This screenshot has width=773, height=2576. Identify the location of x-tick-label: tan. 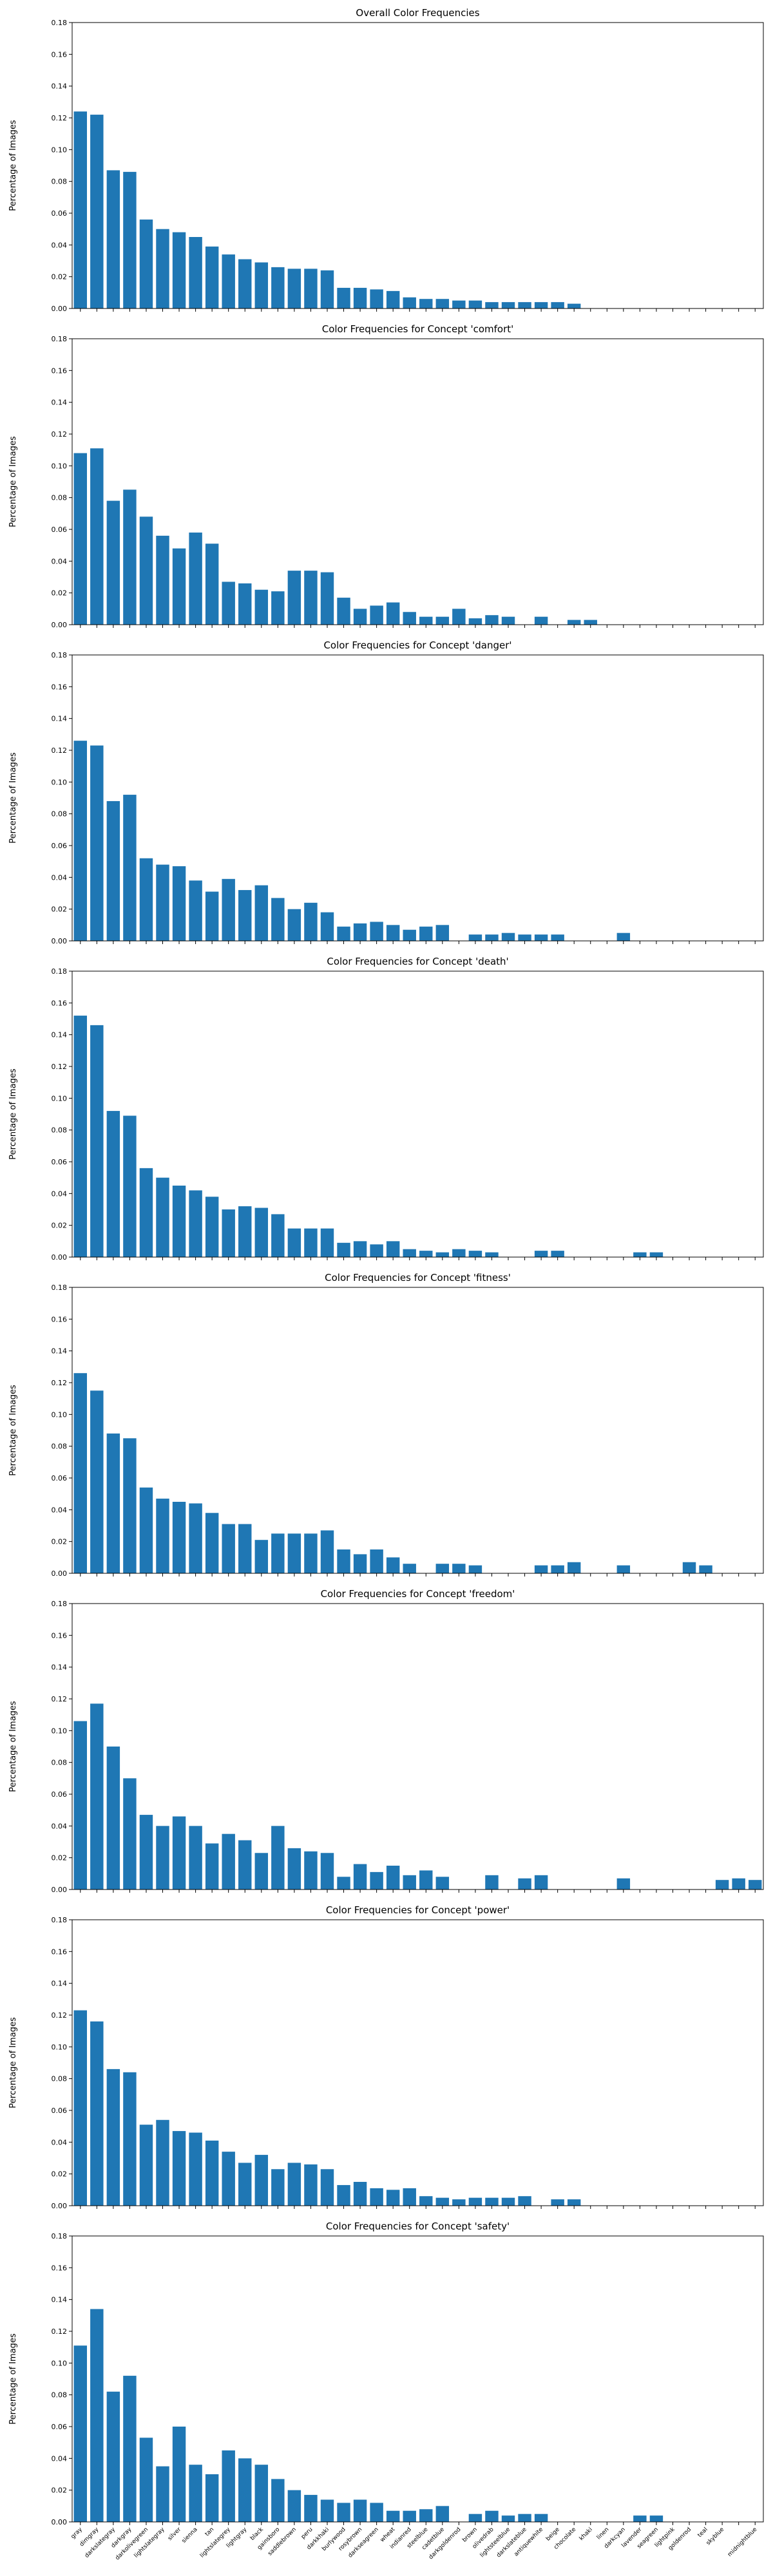
(210, 2532).